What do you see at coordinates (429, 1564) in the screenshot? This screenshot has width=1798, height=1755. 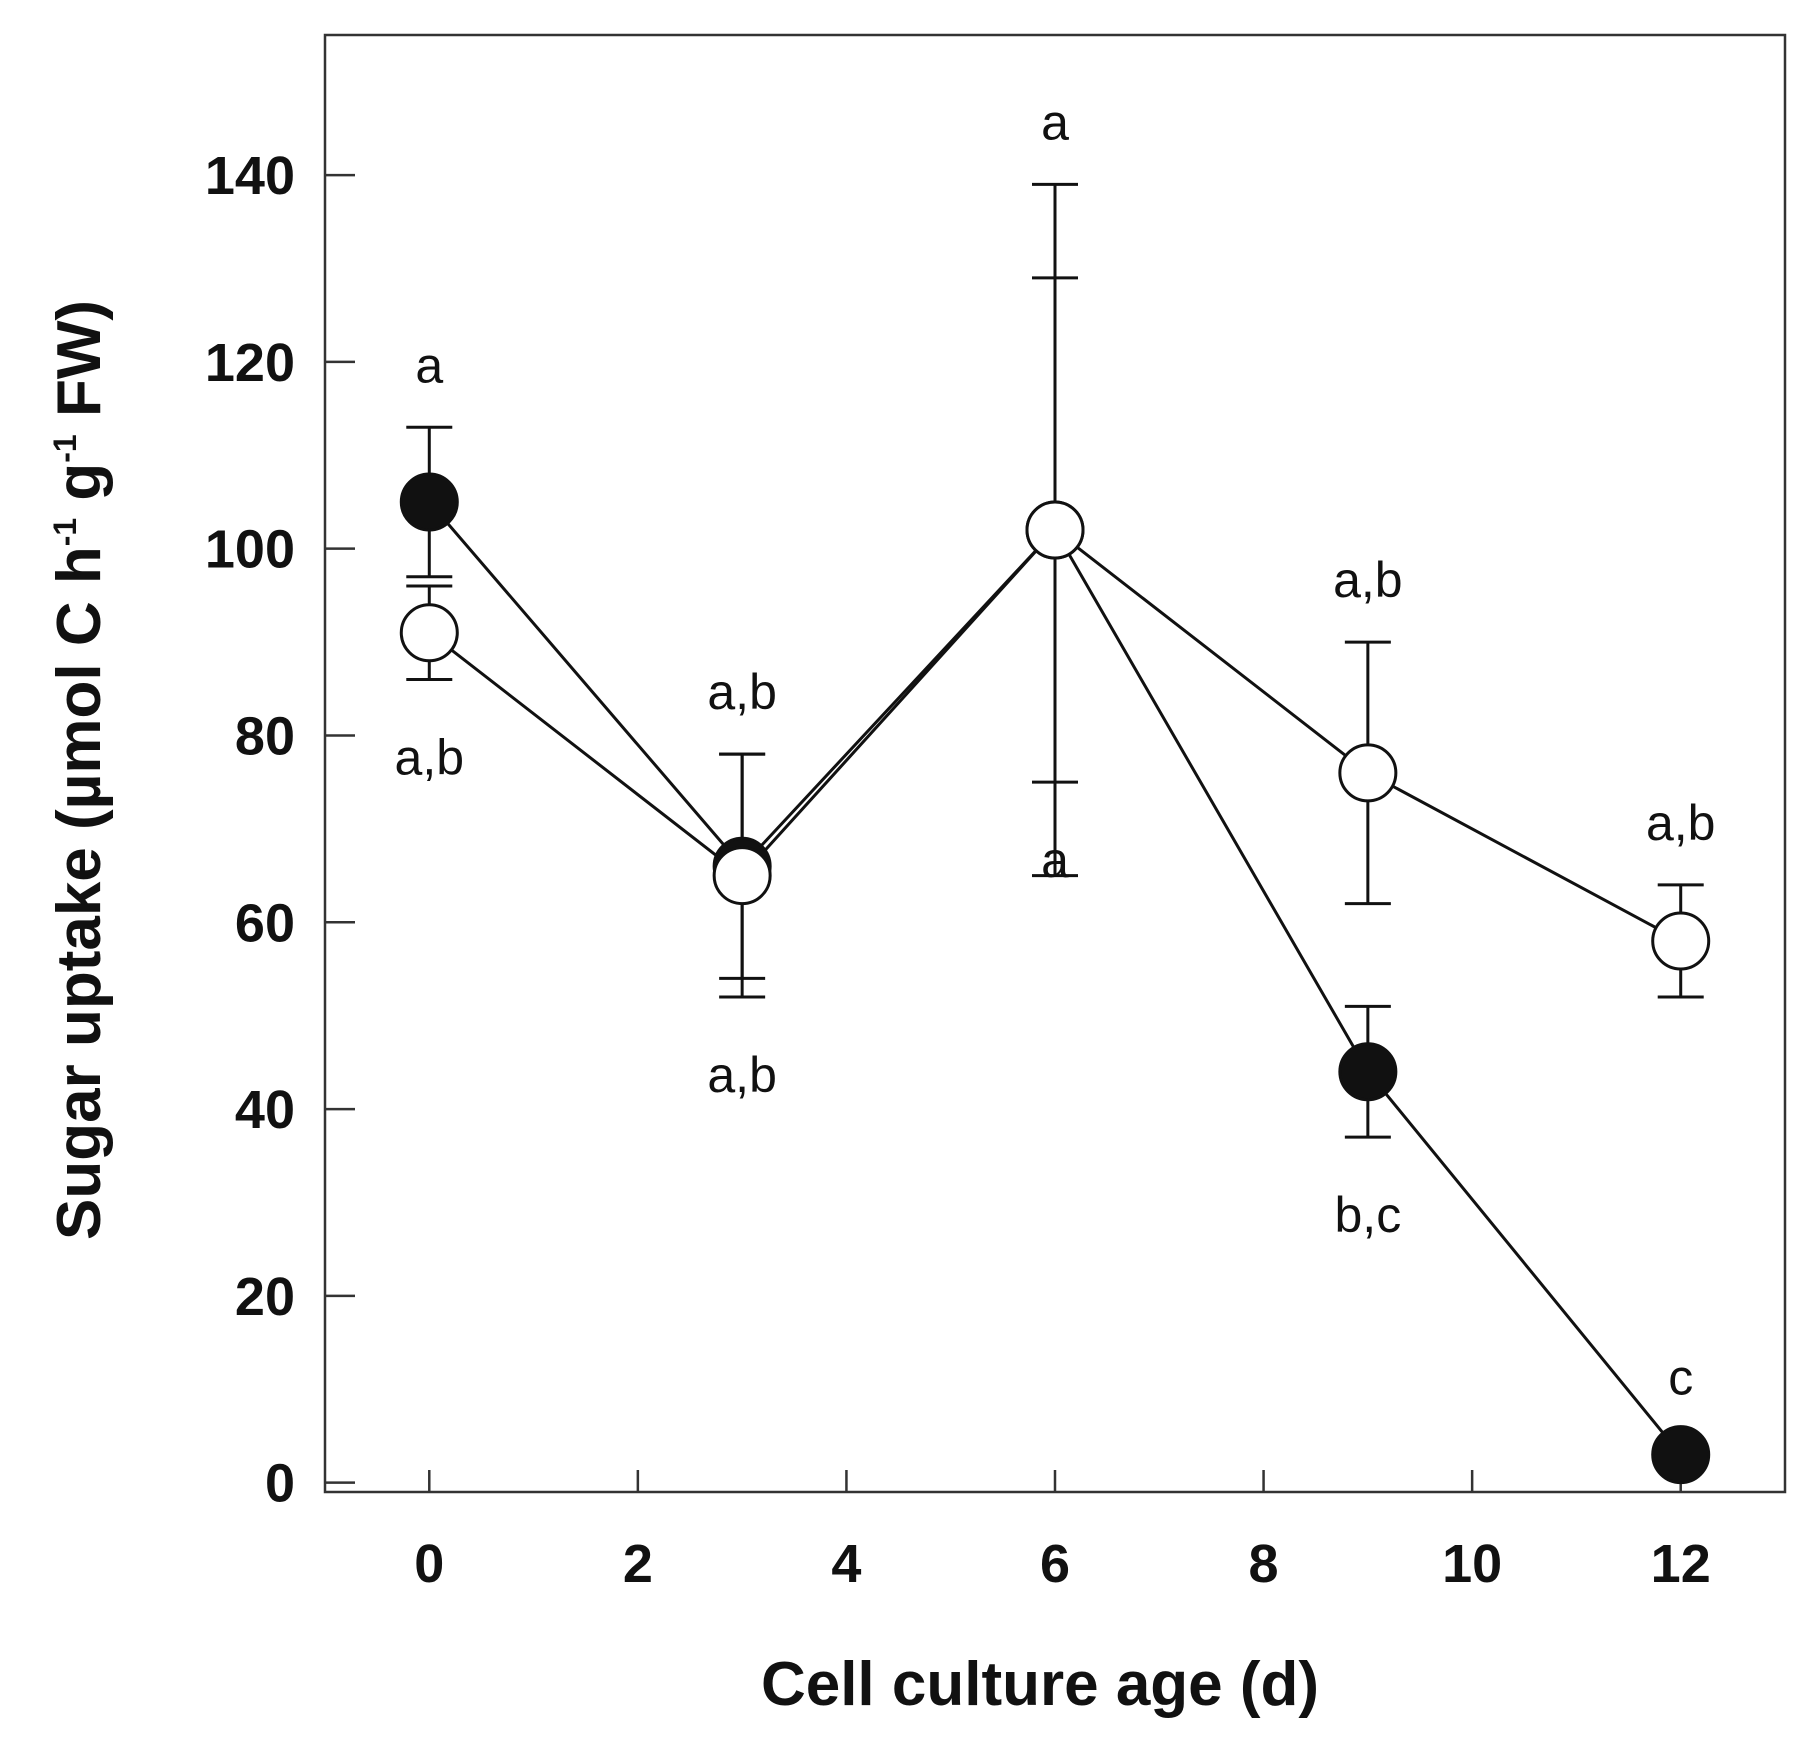 I see `x-tick-label: 0` at bounding box center [429, 1564].